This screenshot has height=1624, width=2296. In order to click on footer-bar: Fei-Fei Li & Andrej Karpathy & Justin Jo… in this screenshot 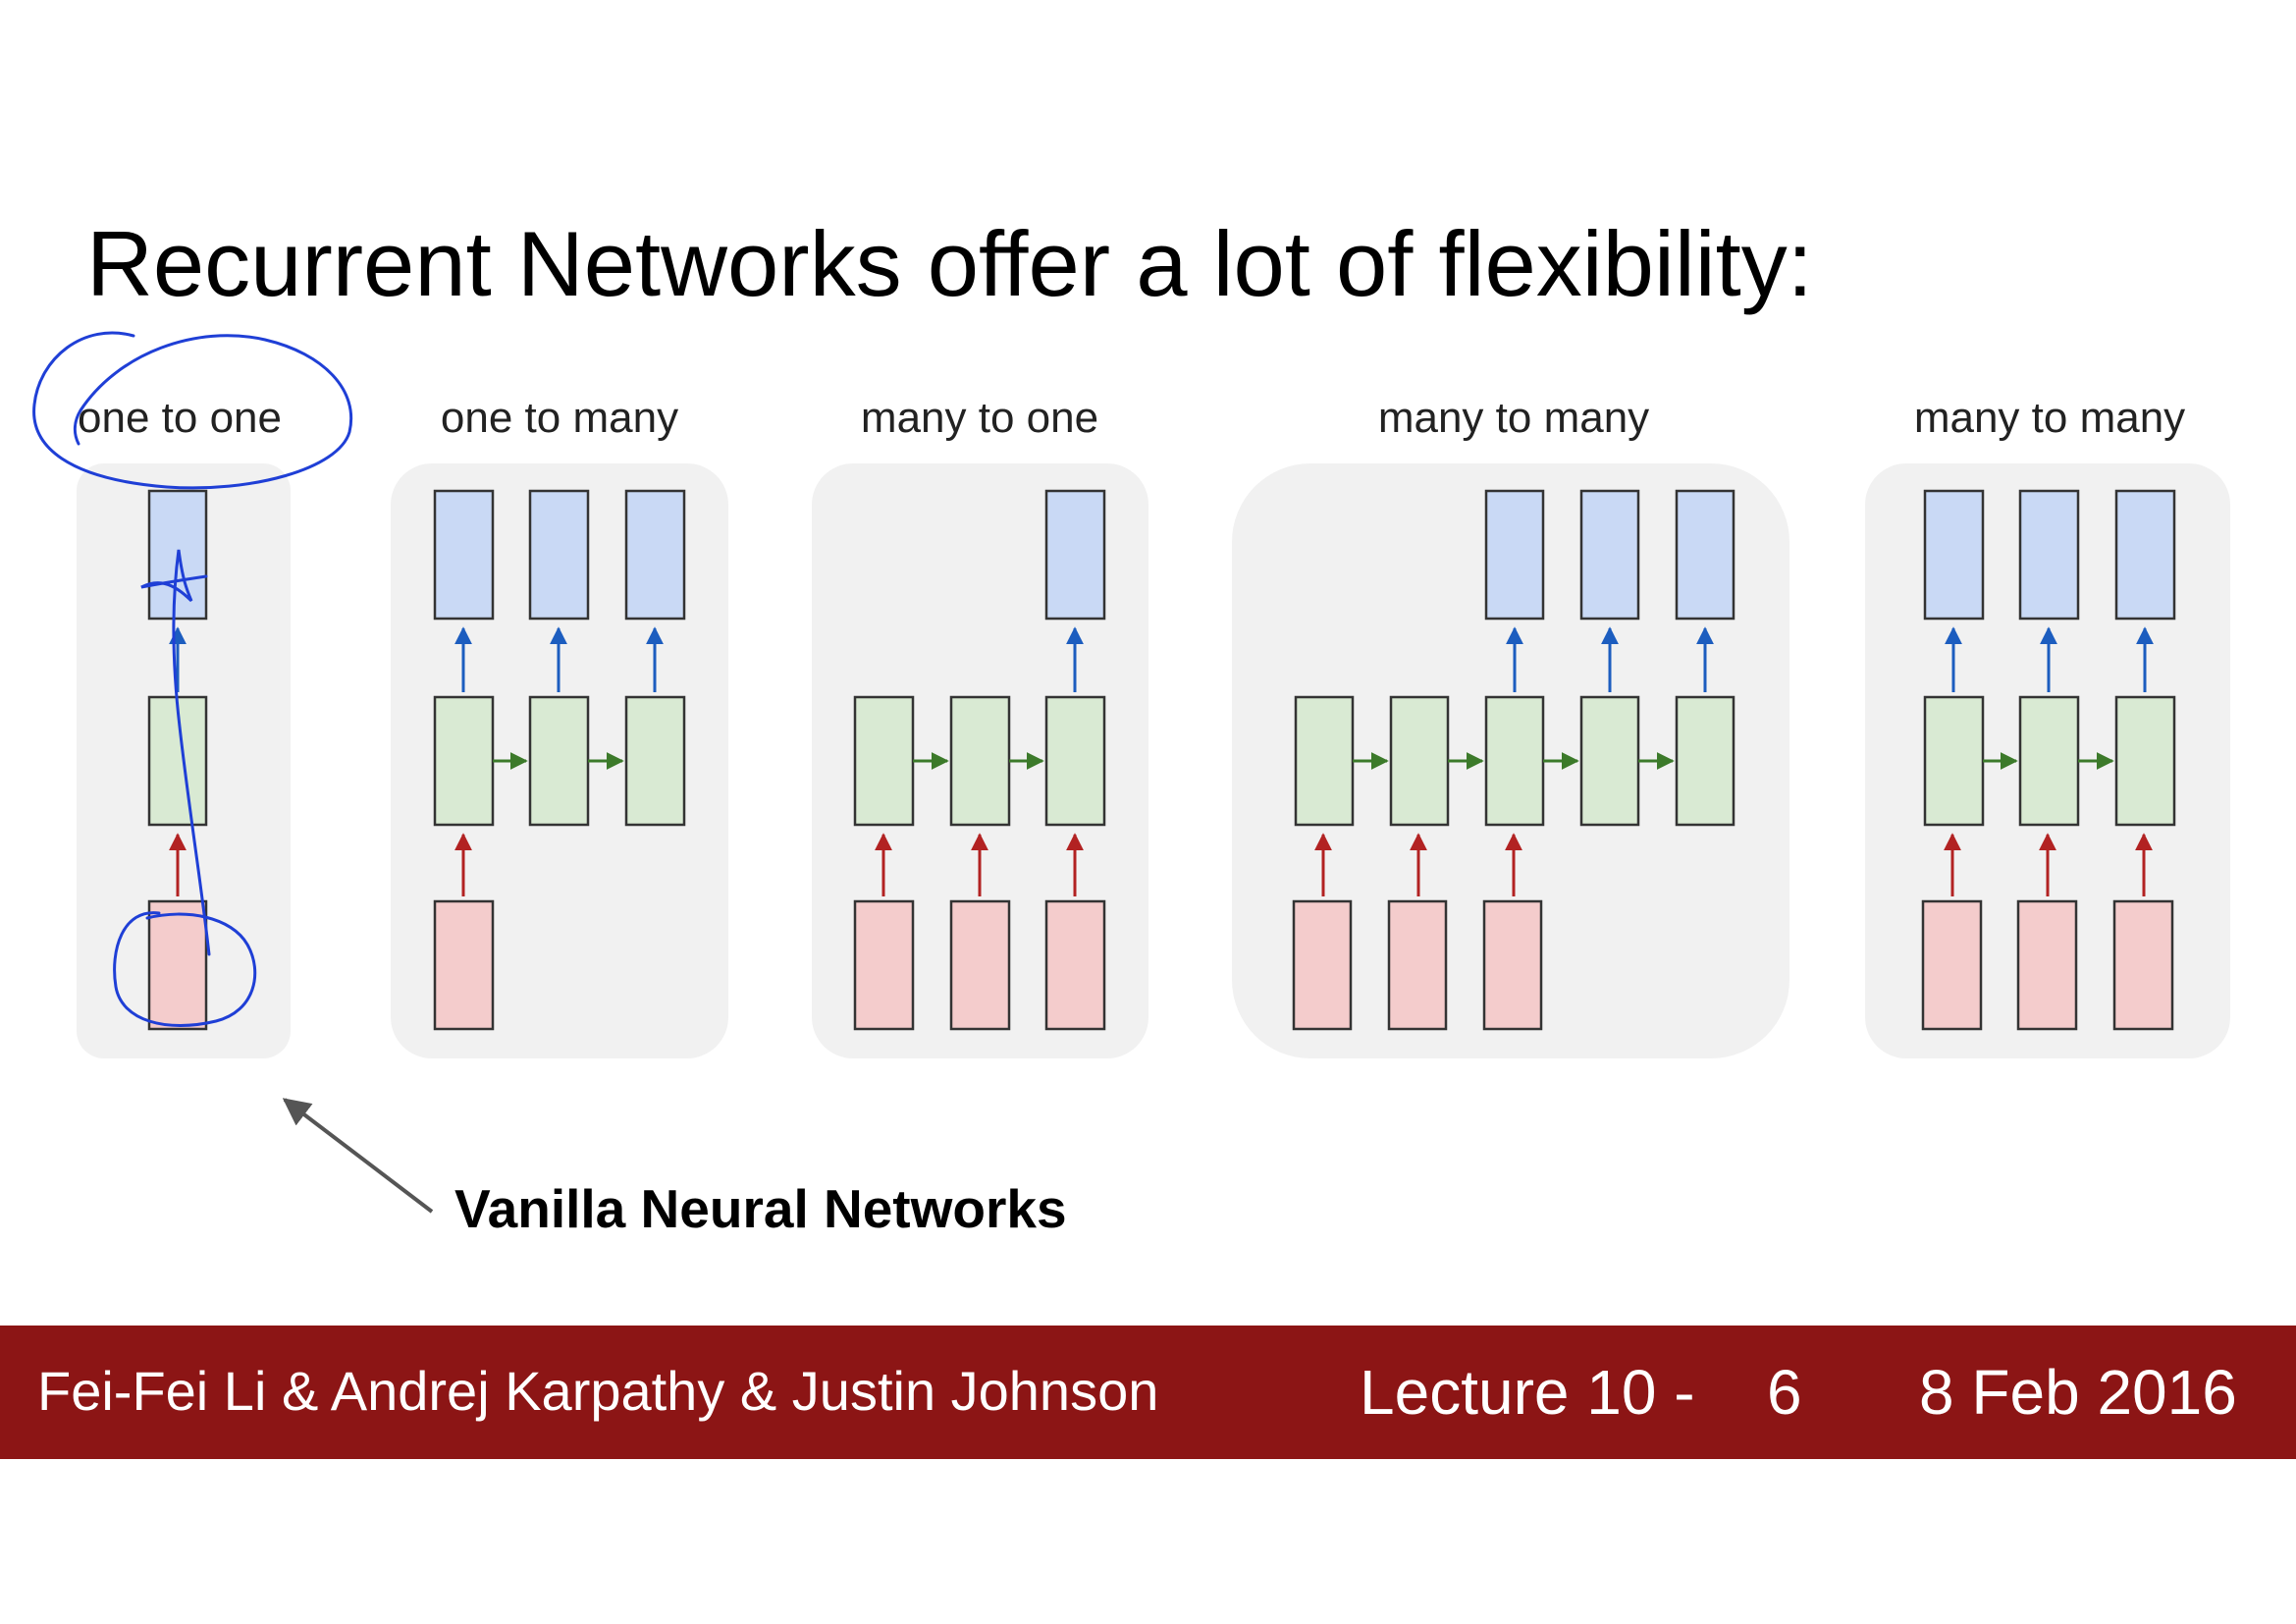, I will do `click(1148, 1392)`.